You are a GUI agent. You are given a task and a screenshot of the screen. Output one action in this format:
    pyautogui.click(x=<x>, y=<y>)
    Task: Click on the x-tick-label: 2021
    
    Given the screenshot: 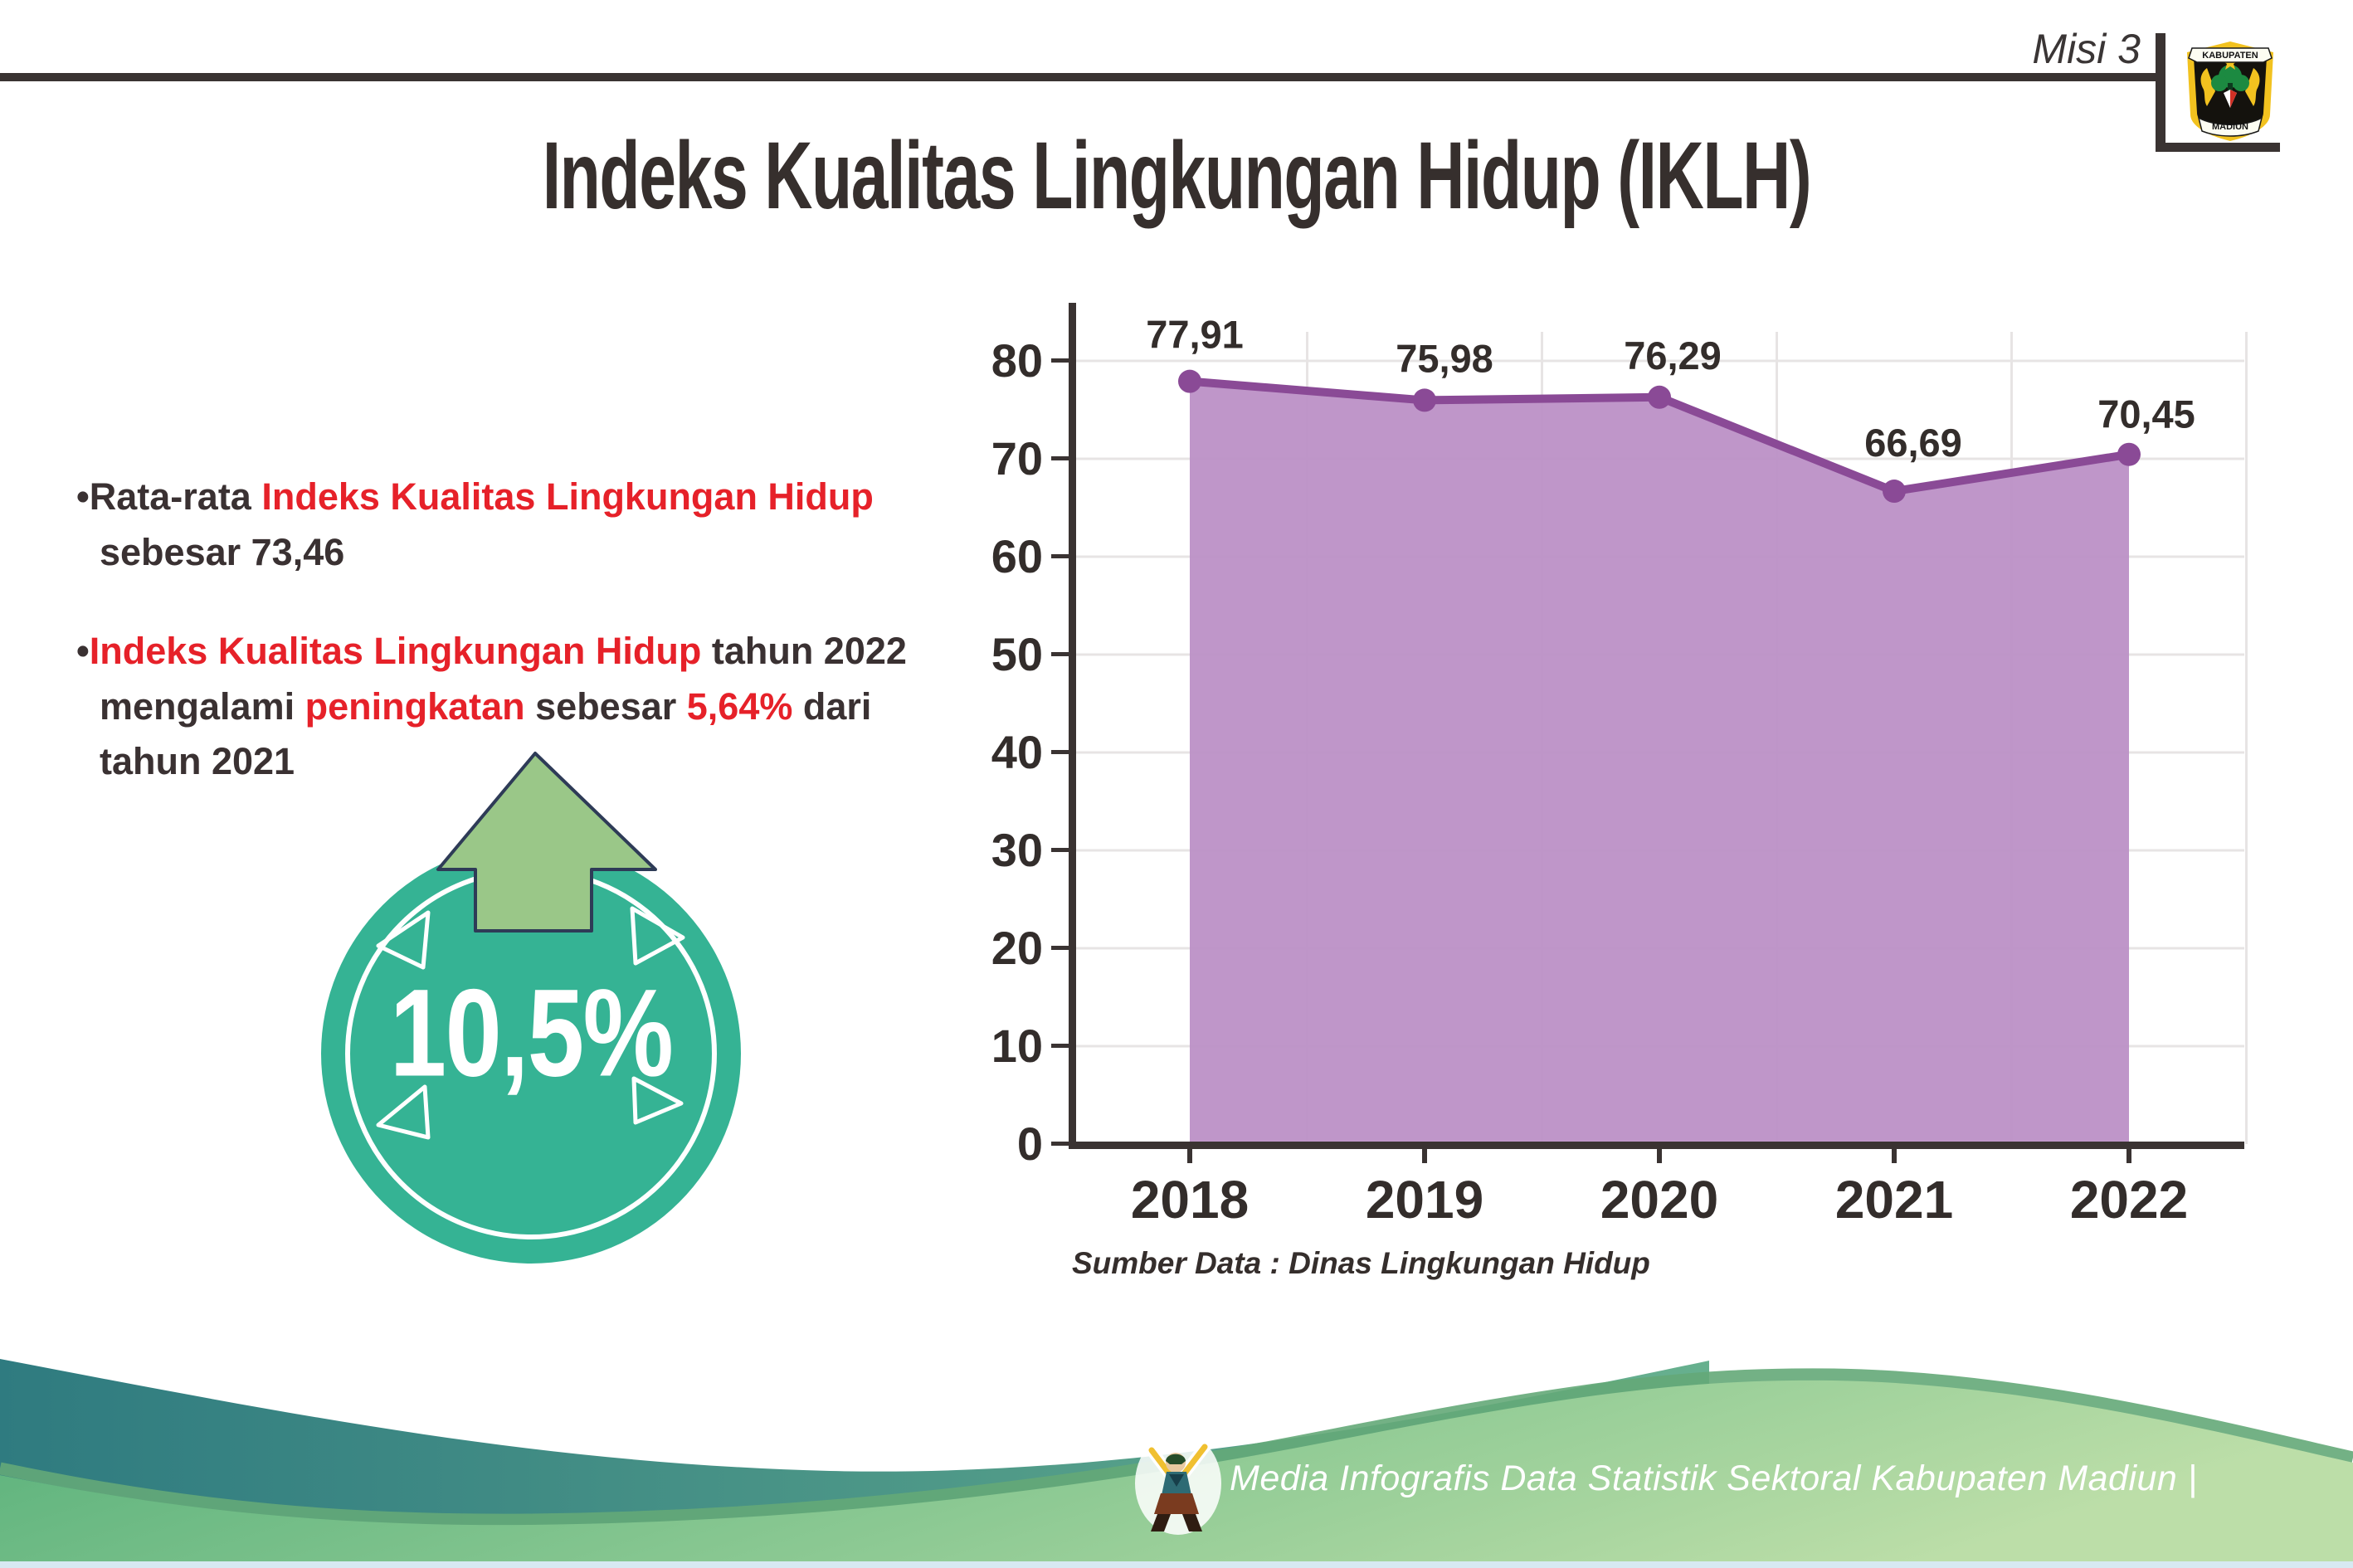 What is the action you would take?
    pyautogui.click(x=1894, y=1200)
    